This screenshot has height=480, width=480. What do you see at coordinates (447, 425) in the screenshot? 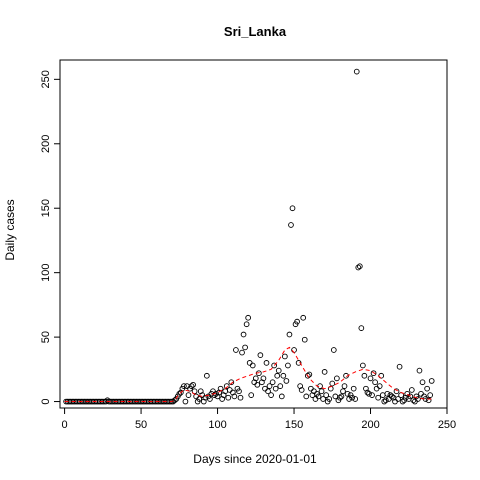
I see `x-tick-label: 250` at bounding box center [447, 425].